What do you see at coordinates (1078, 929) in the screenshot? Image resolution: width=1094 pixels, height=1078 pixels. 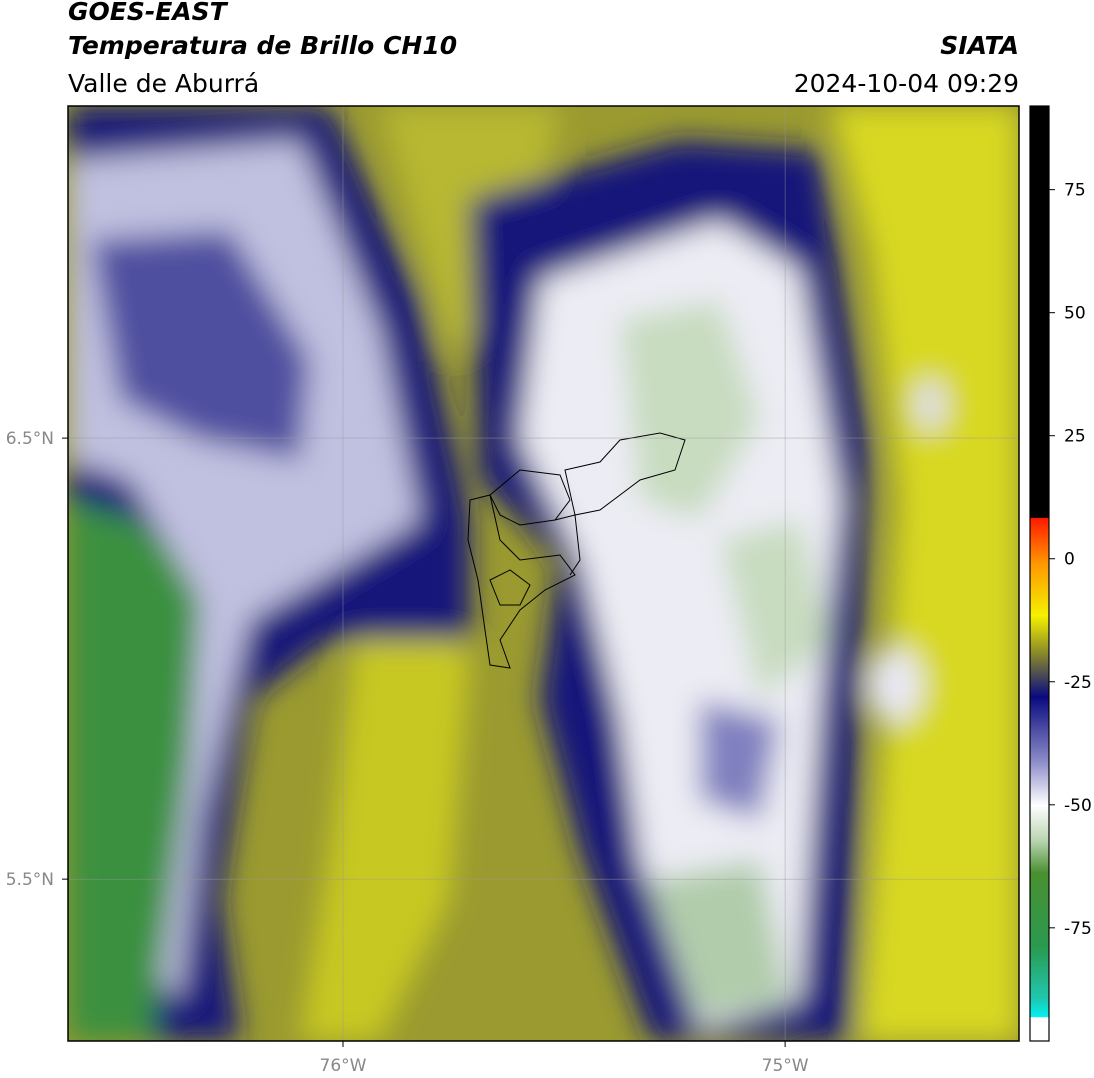 I see `colorbar-tick-label: -75` at bounding box center [1078, 929].